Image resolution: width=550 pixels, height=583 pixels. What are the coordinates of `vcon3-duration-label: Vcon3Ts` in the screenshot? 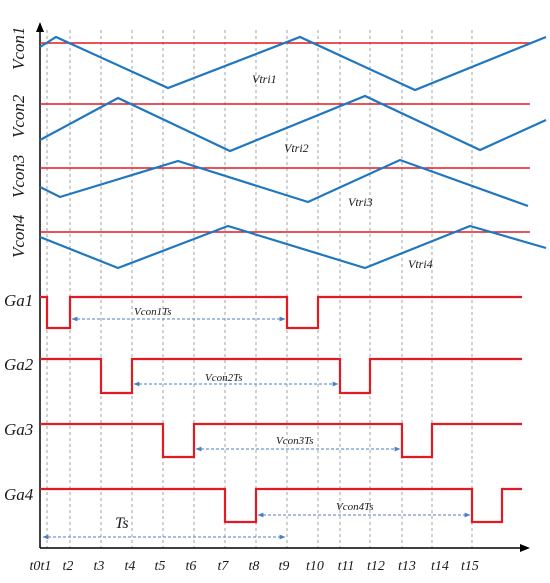 It's located at (295, 441).